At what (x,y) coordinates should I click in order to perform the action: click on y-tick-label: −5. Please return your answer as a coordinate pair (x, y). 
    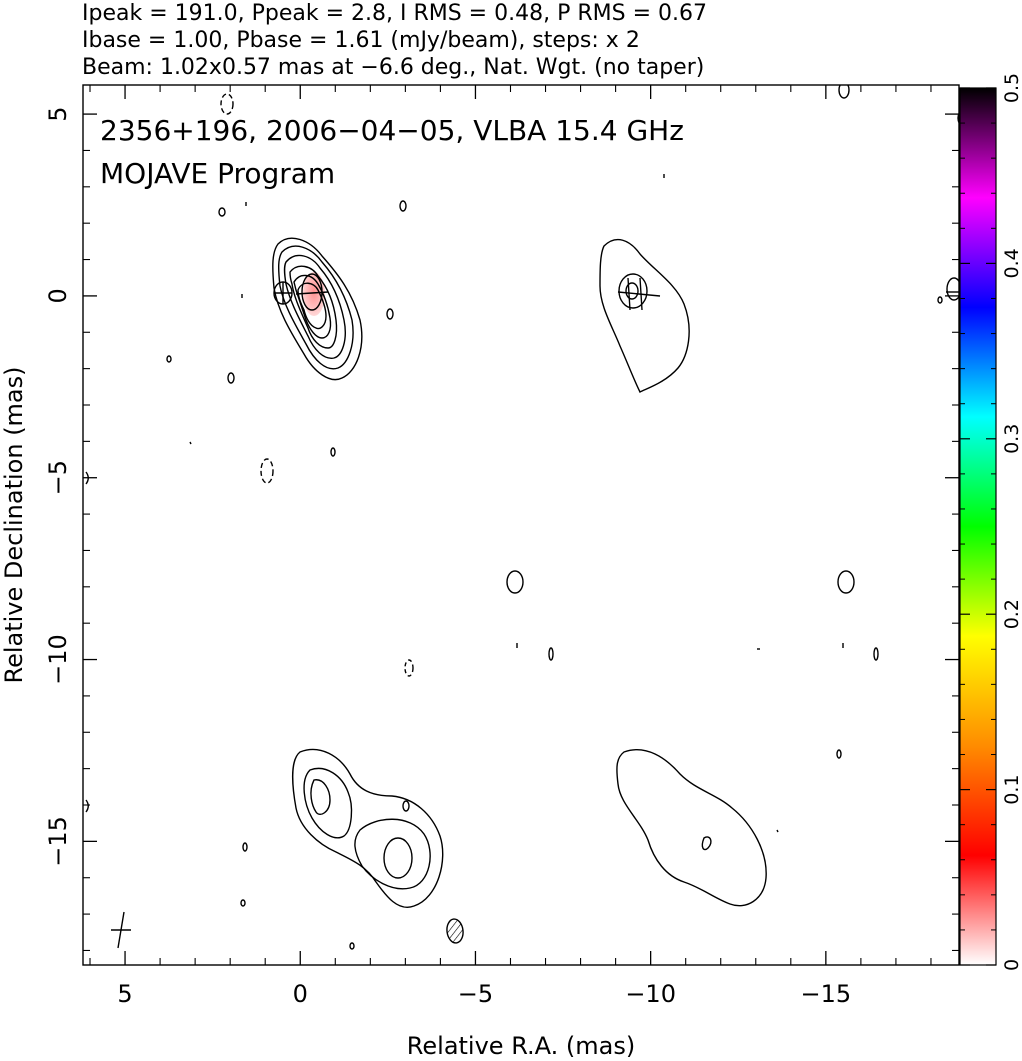
    Looking at the image, I should click on (58, 477).